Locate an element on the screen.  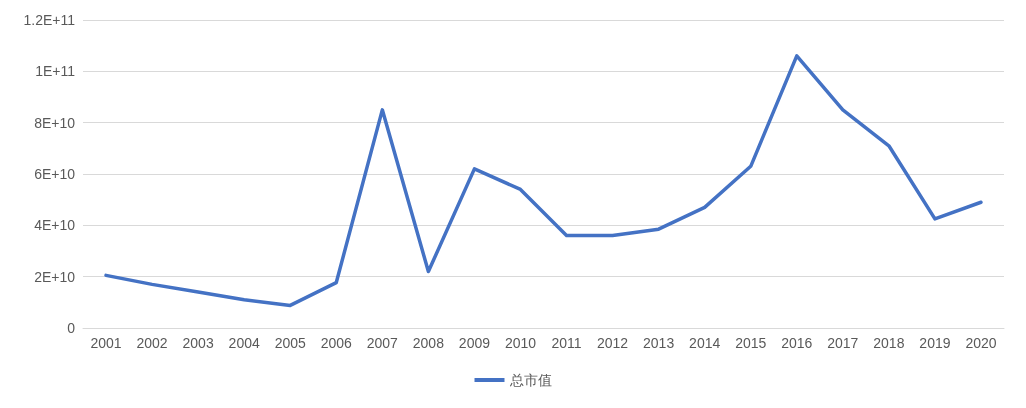
y-tick-label: 4E+10 is located at coordinates (55, 225).